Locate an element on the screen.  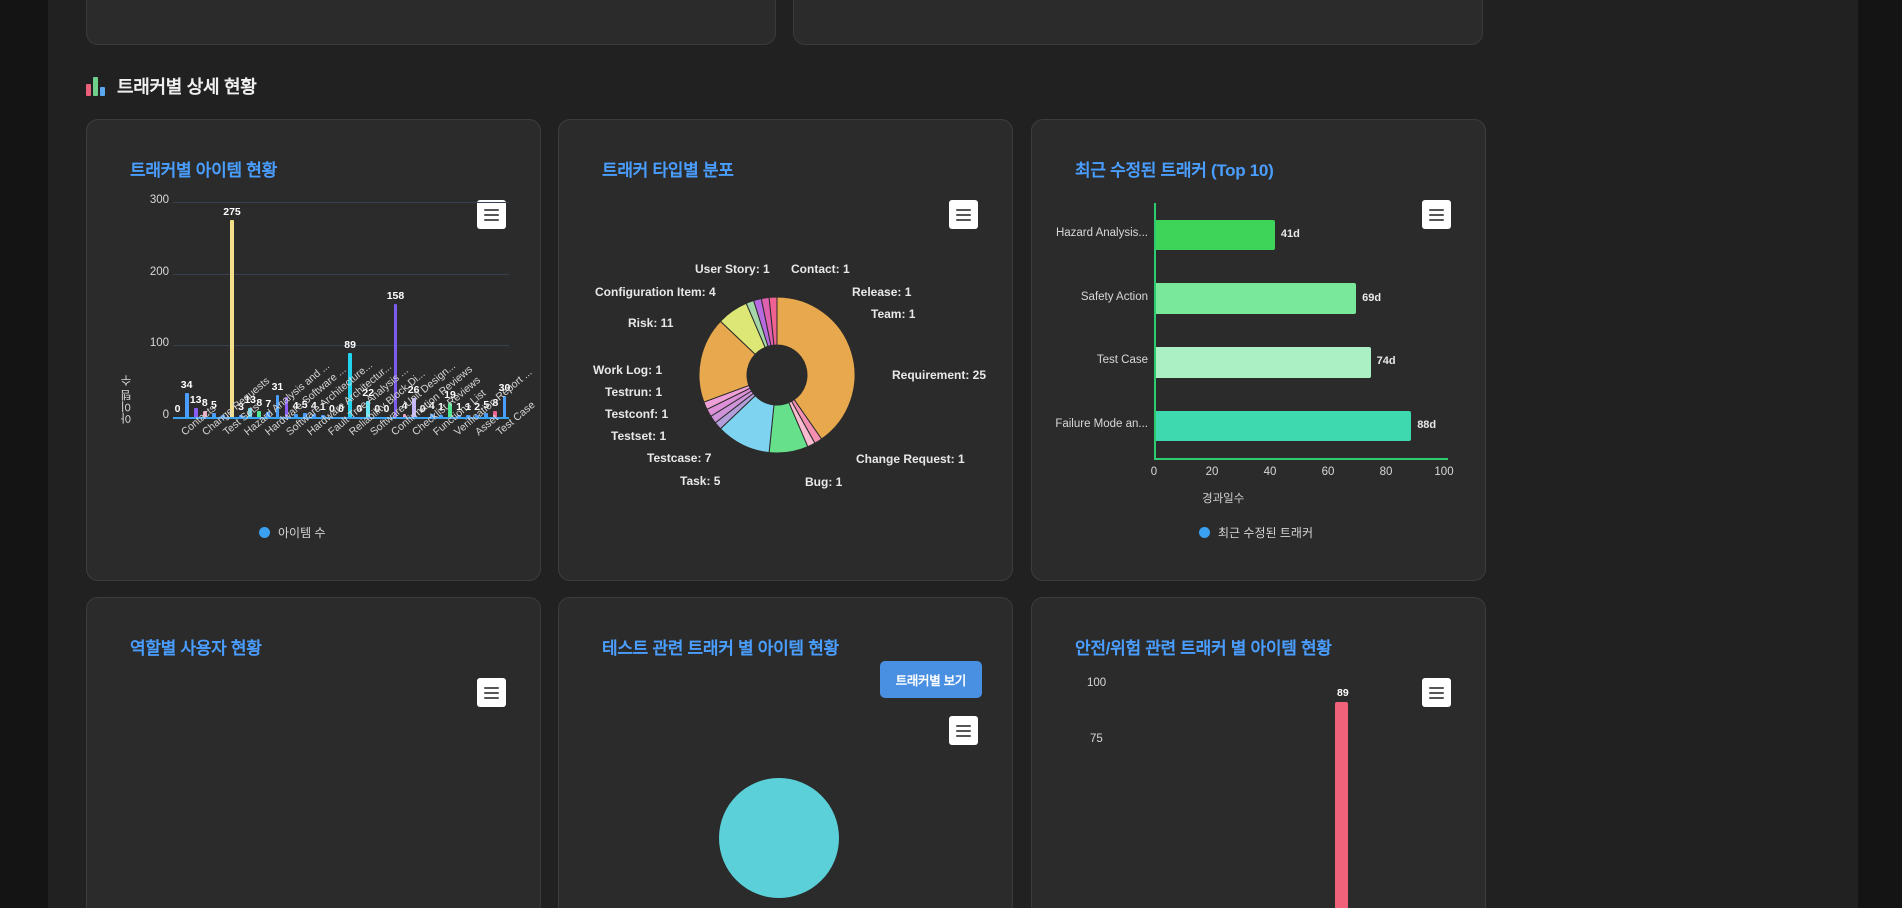
y-tick-chart6-75: 75 is located at coordinates (1096, 739).